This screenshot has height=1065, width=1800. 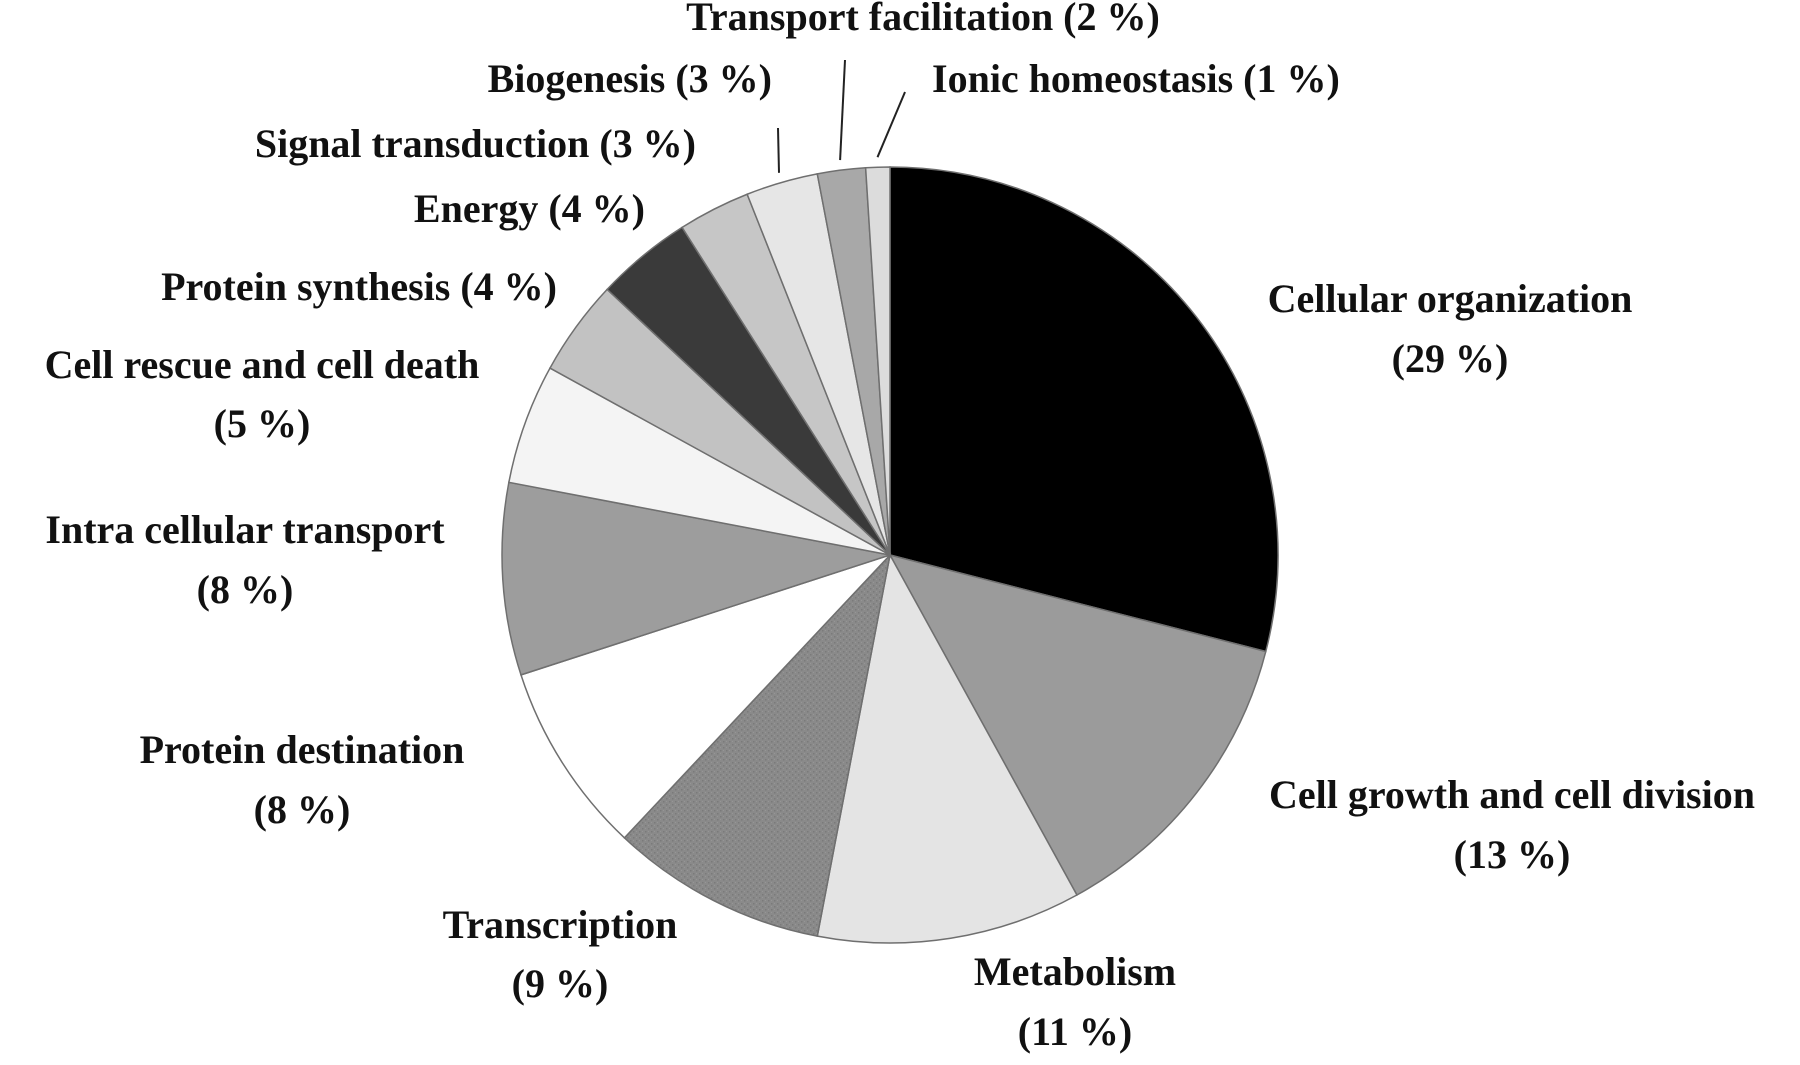 What do you see at coordinates (1512, 854) in the screenshot?
I see `slice-percent-cell-growth-and-cell-division: (13 %)` at bounding box center [1512, 854].